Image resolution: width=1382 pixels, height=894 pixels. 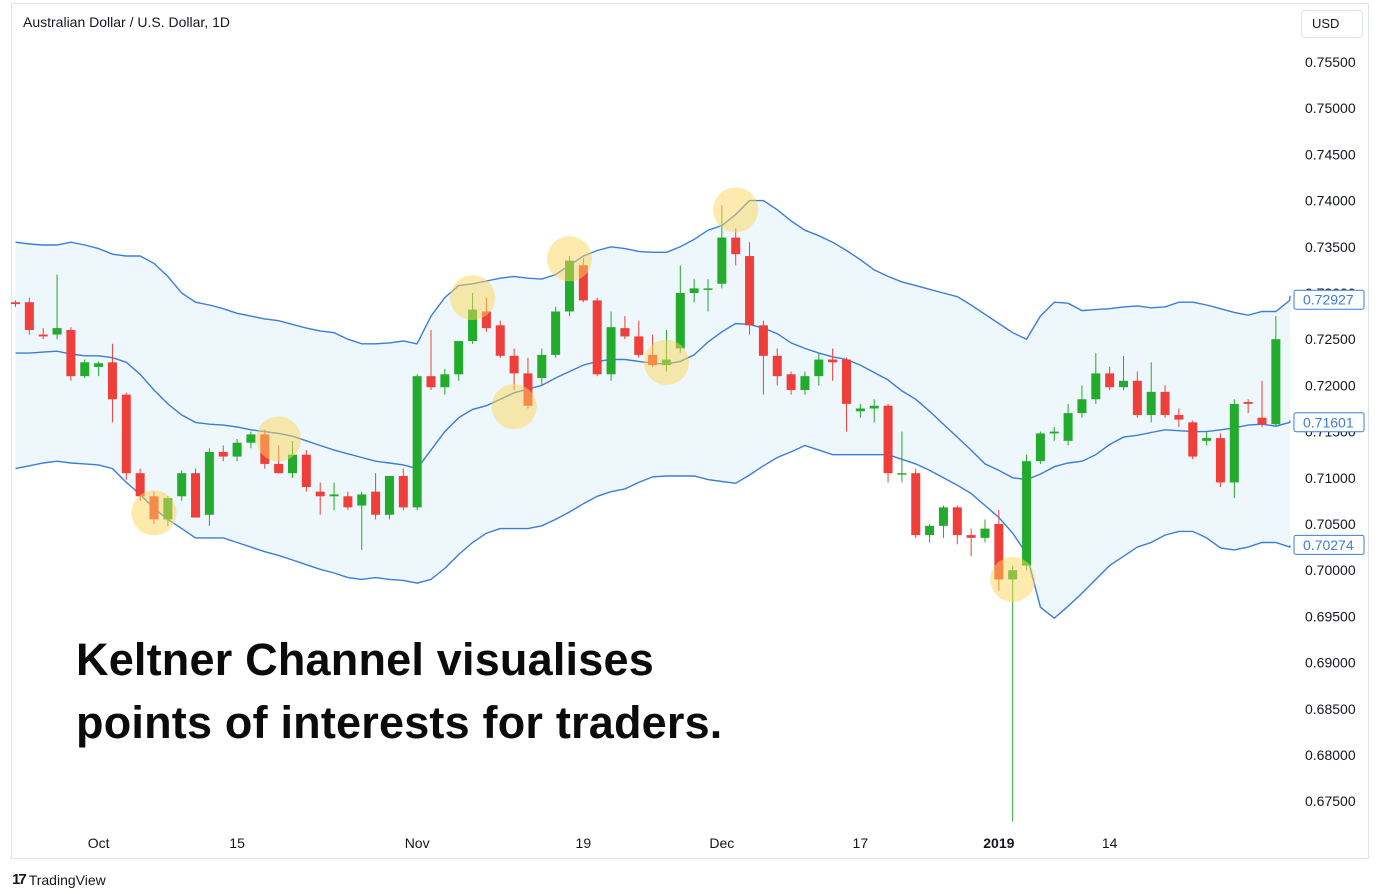 I want to click on tradingview-logo-icon: 17, so click(x=19, y=879).